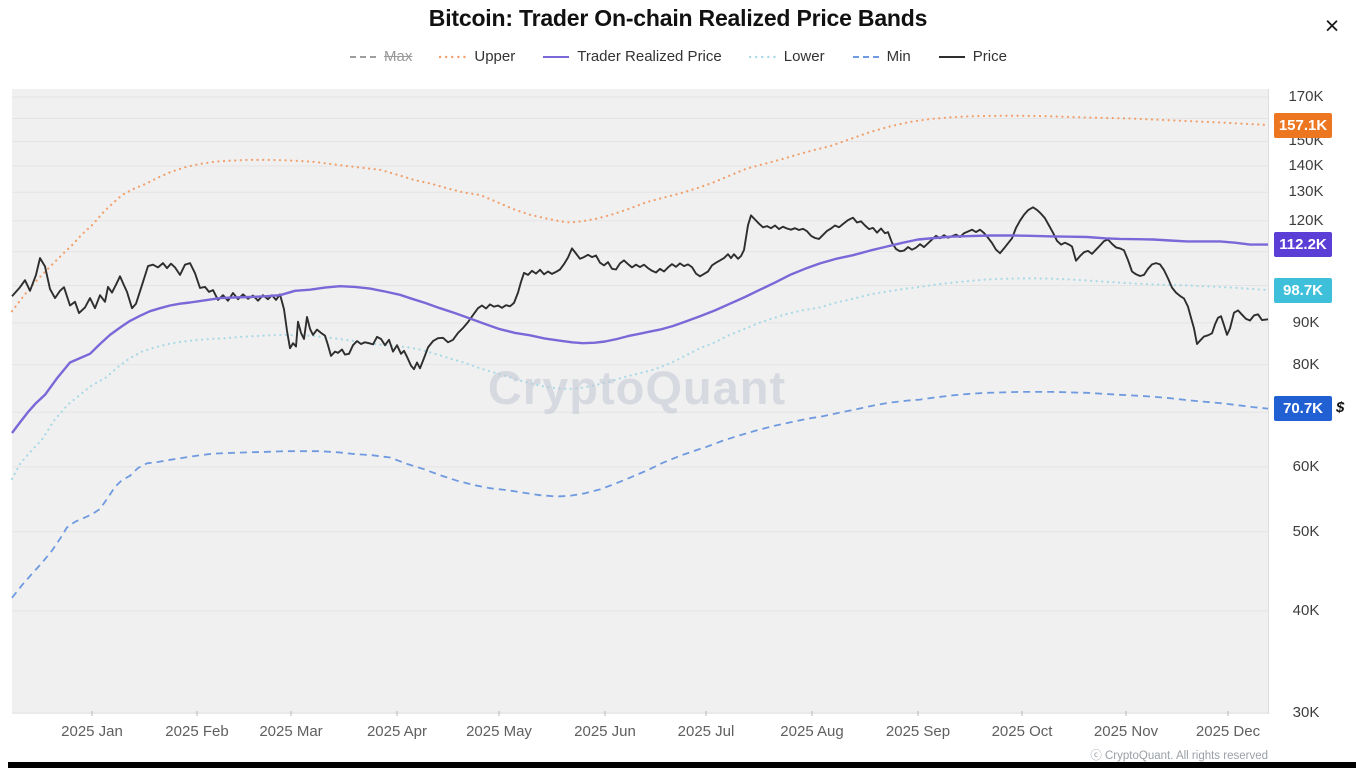  What do you see at coordinates (499, 731) in the screenshot?
I see `x-axis-label: 2025 May` at bounding box center [499, 731].